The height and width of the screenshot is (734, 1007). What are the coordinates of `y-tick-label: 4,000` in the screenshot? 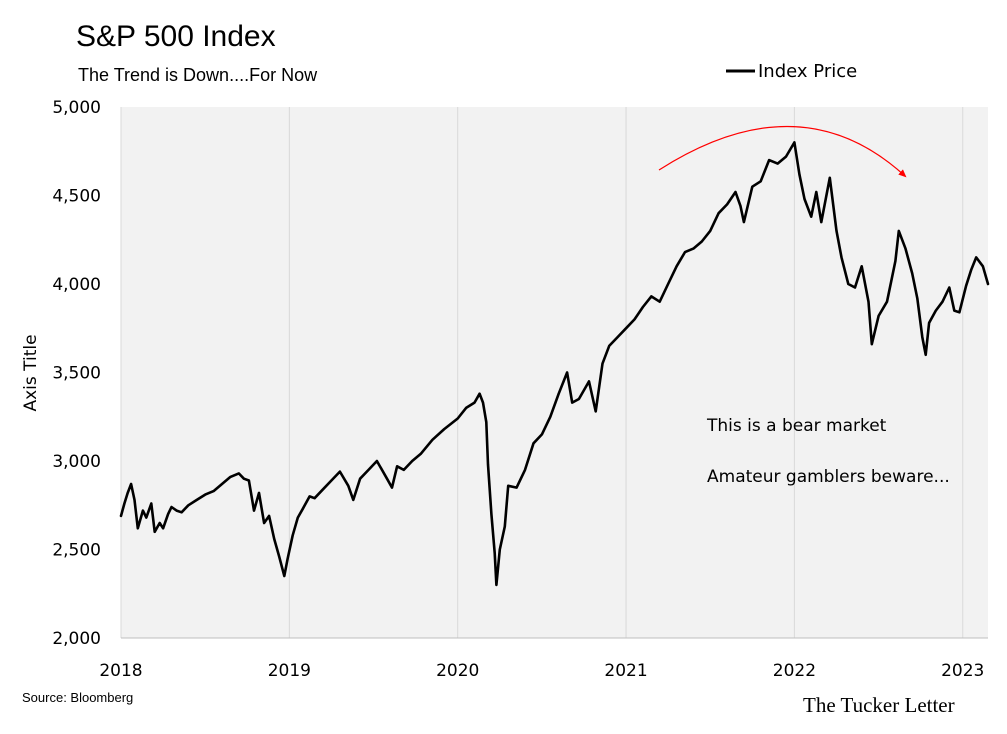 It's located at (76, 285).